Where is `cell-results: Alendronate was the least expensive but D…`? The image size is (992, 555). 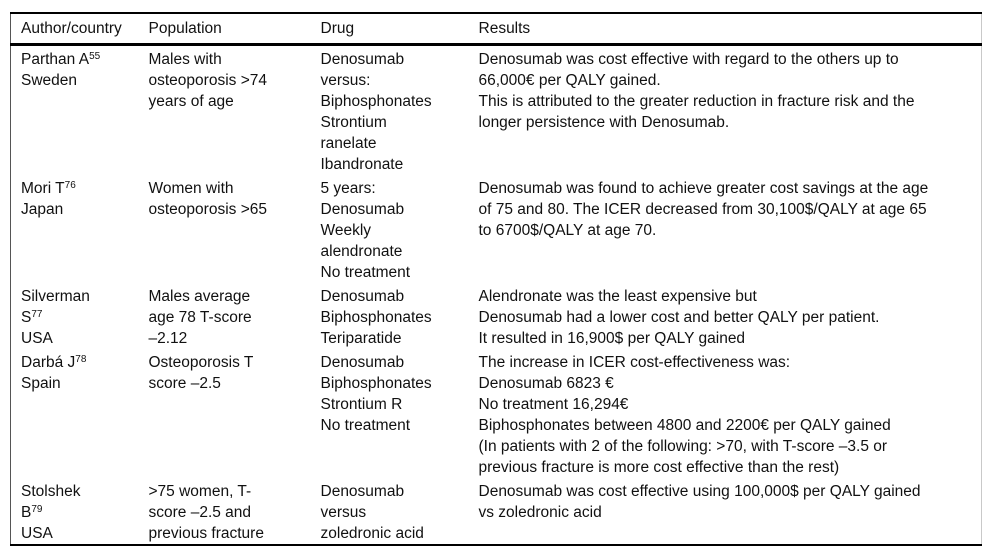 cell-results: Alendronate was the least expensive but D… is located at coordinates (679, 317).